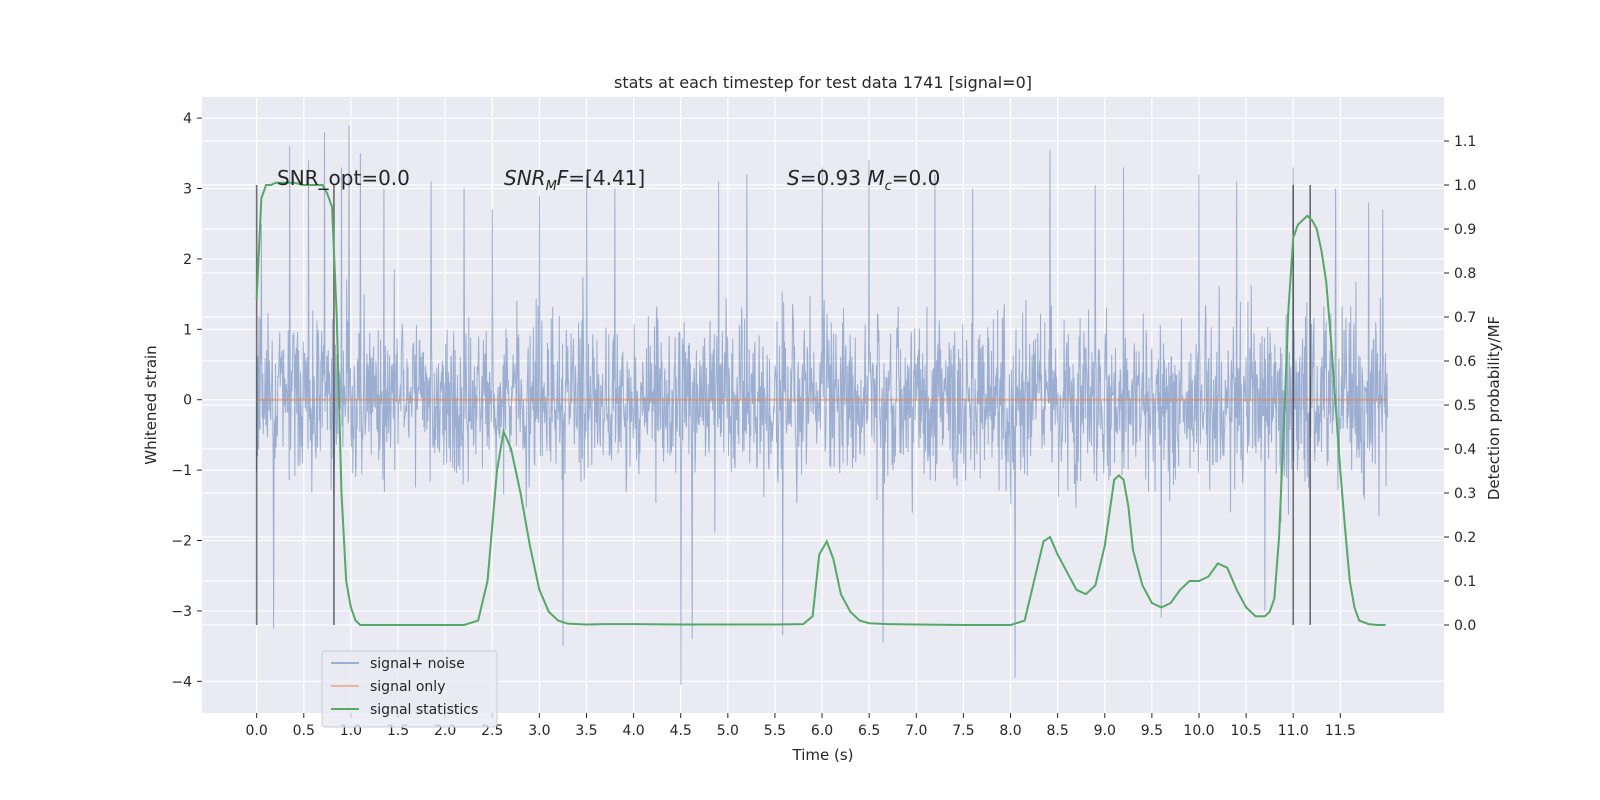  Describe the element at coordinates (187, 190) in the screenshot. I see `y-left-tick-label-7: 3` at that location.